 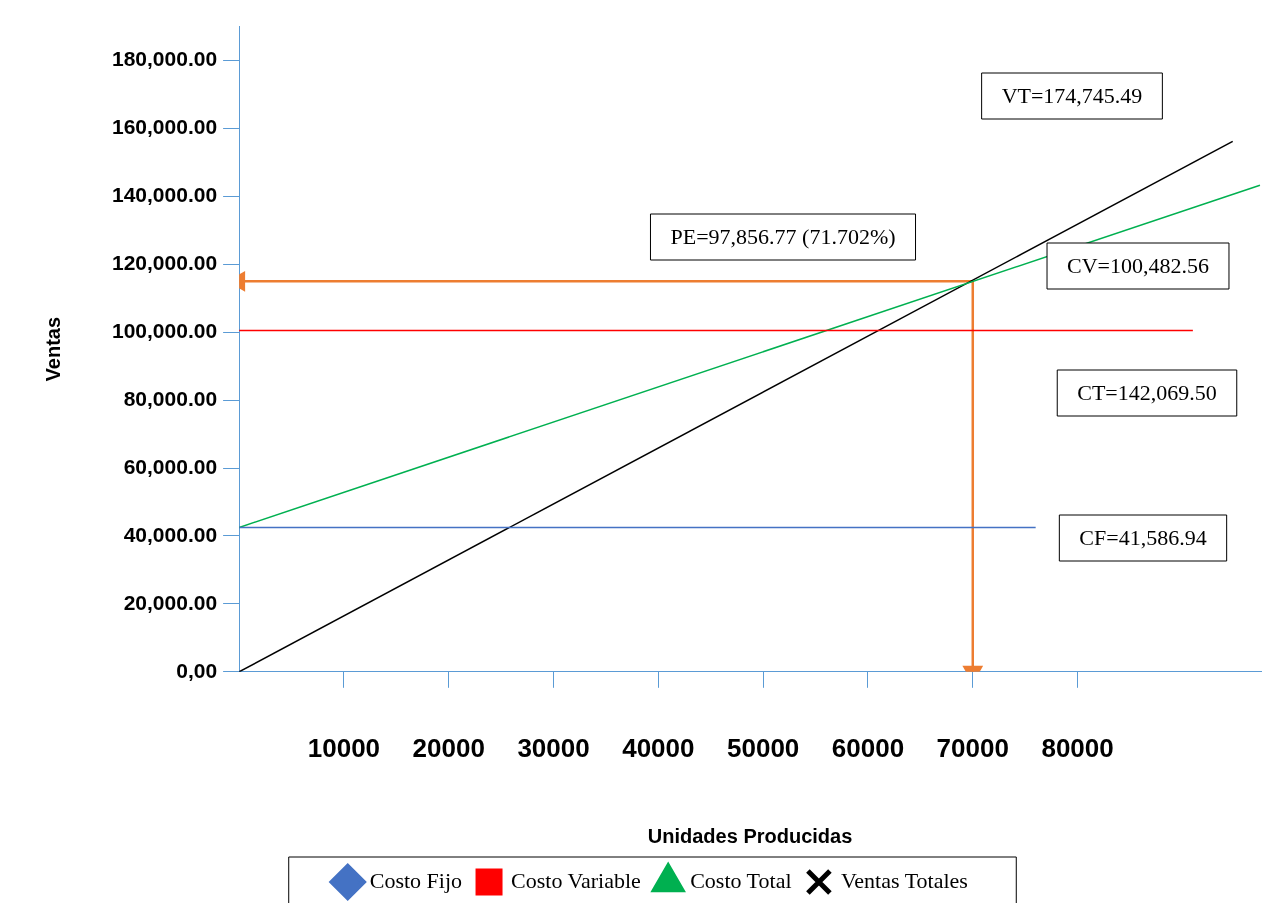 What do you see at coordinates (576, 880) in the screenshot?
I see `legend-label: Costo Variable` at bounding box center [576, 880].